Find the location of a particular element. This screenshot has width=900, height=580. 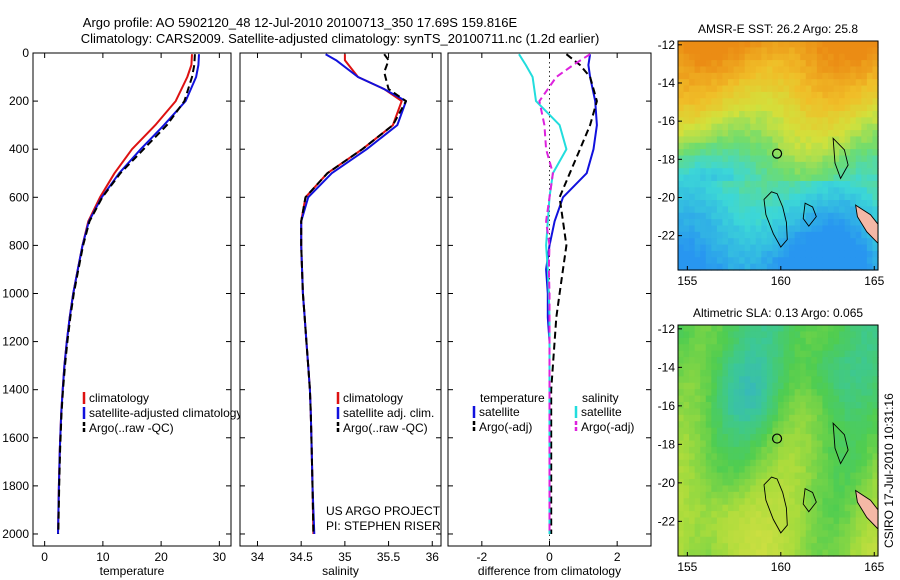

salinity-xtick-label: 36 is located at coordinates (433, 557).